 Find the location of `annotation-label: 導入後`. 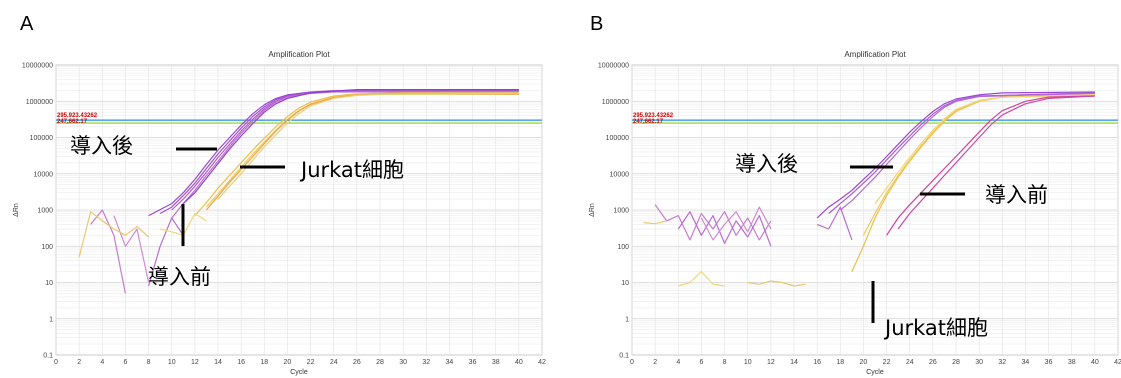

annotation-label: 導入後 is located at coordinates (101, 146).